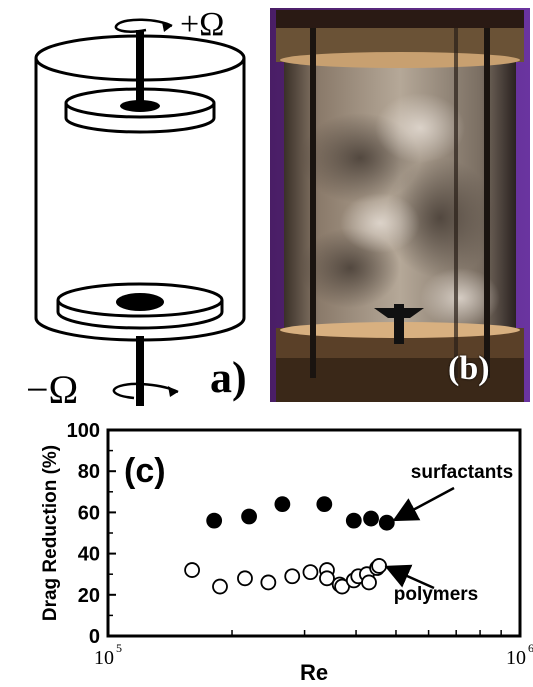 The width and height of the screenshot is (533, 687). I want to click on panel-a-label: a), so click(228, 377).